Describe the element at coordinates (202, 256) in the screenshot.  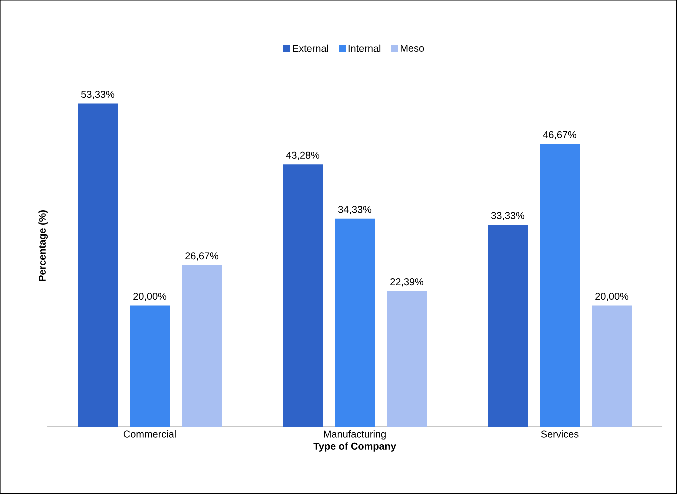
I see `data-label: 26,67%` at that location.